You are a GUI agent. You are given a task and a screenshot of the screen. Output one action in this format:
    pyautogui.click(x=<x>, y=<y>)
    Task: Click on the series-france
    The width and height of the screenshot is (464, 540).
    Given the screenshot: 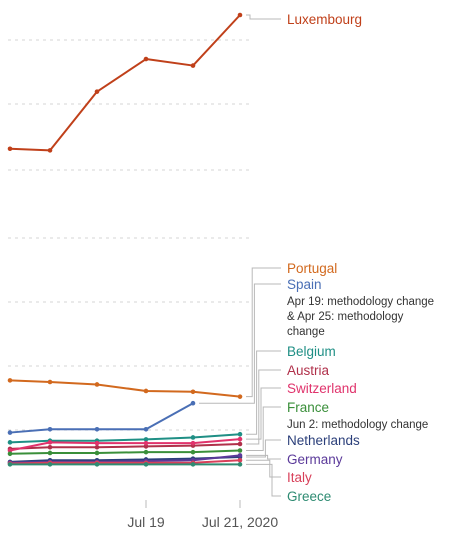 What is the action you would take?
    pyautogui.click(x=125, y=452)
    